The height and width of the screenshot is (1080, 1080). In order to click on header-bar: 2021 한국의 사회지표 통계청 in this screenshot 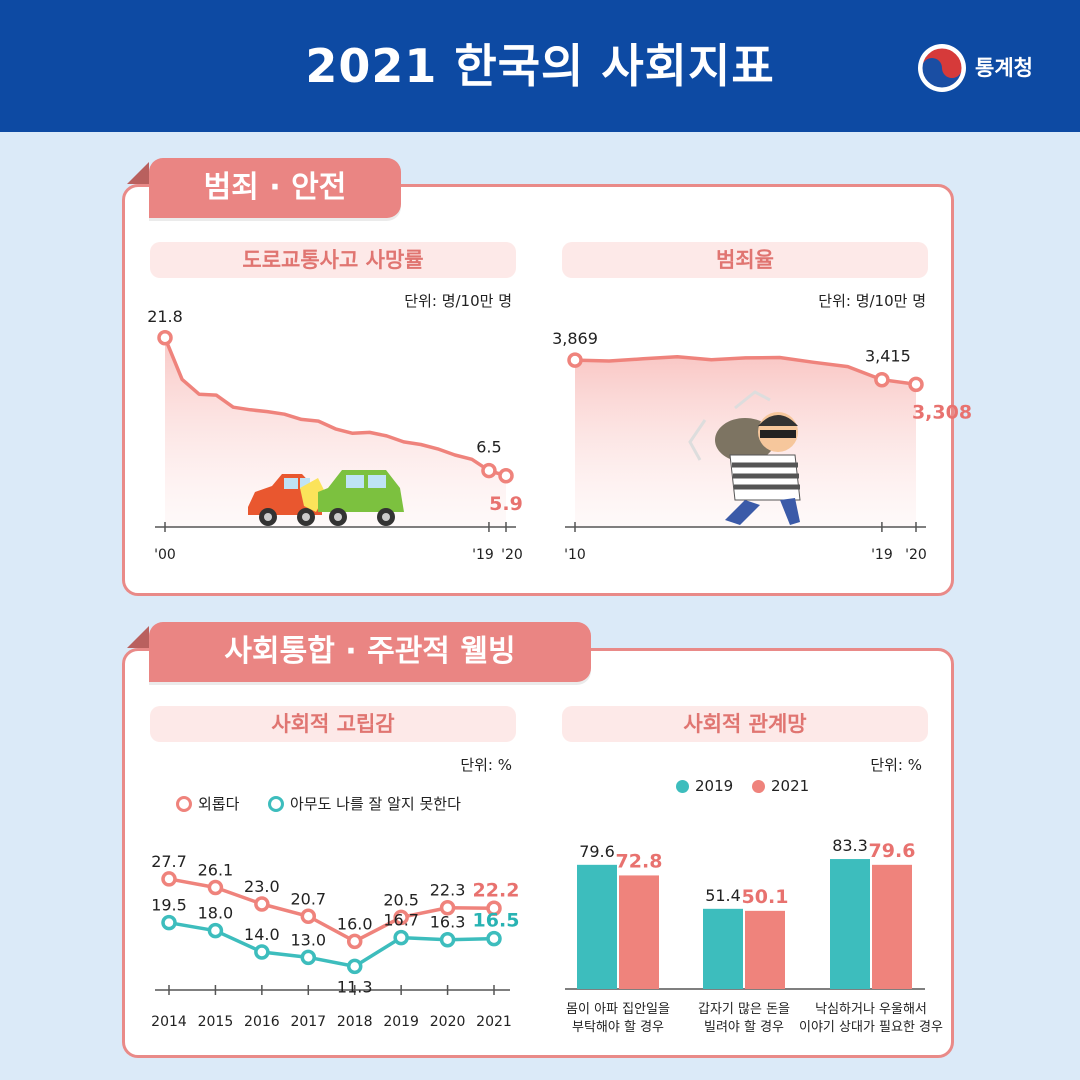, I will do `click(540, 66)`.